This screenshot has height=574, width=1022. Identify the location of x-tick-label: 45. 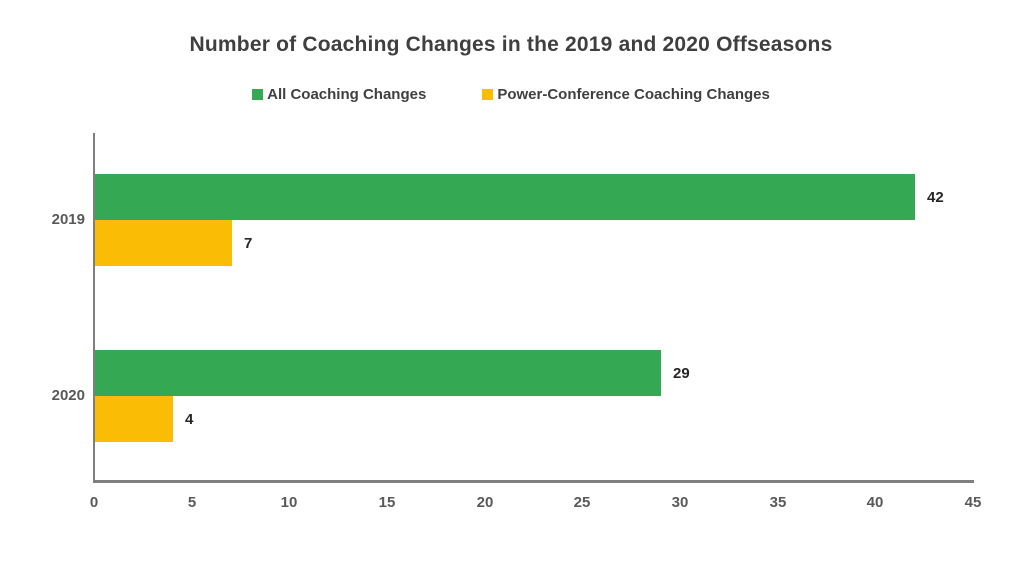
(973, 502).